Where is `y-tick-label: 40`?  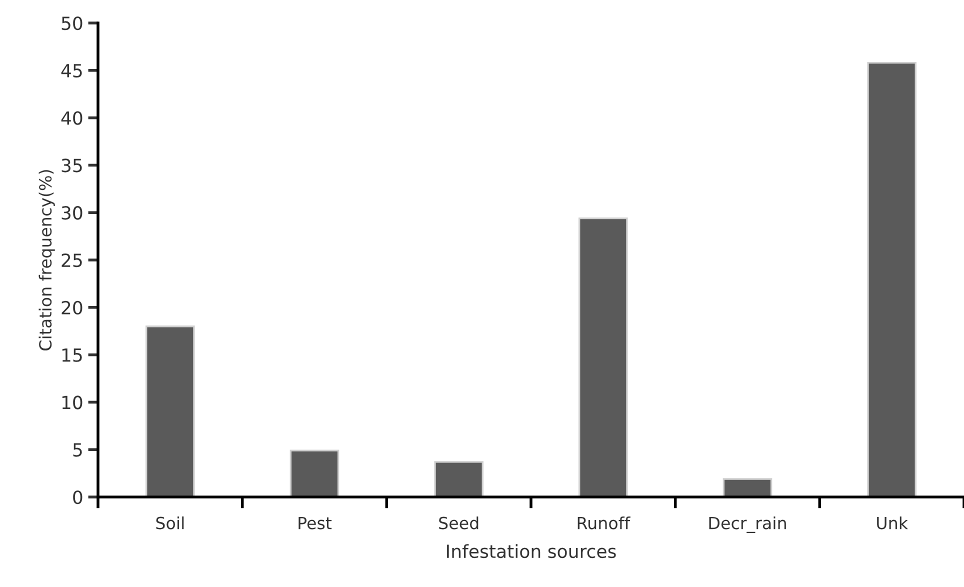
y-tick-label: 40 is located at coordinates (71, 118).